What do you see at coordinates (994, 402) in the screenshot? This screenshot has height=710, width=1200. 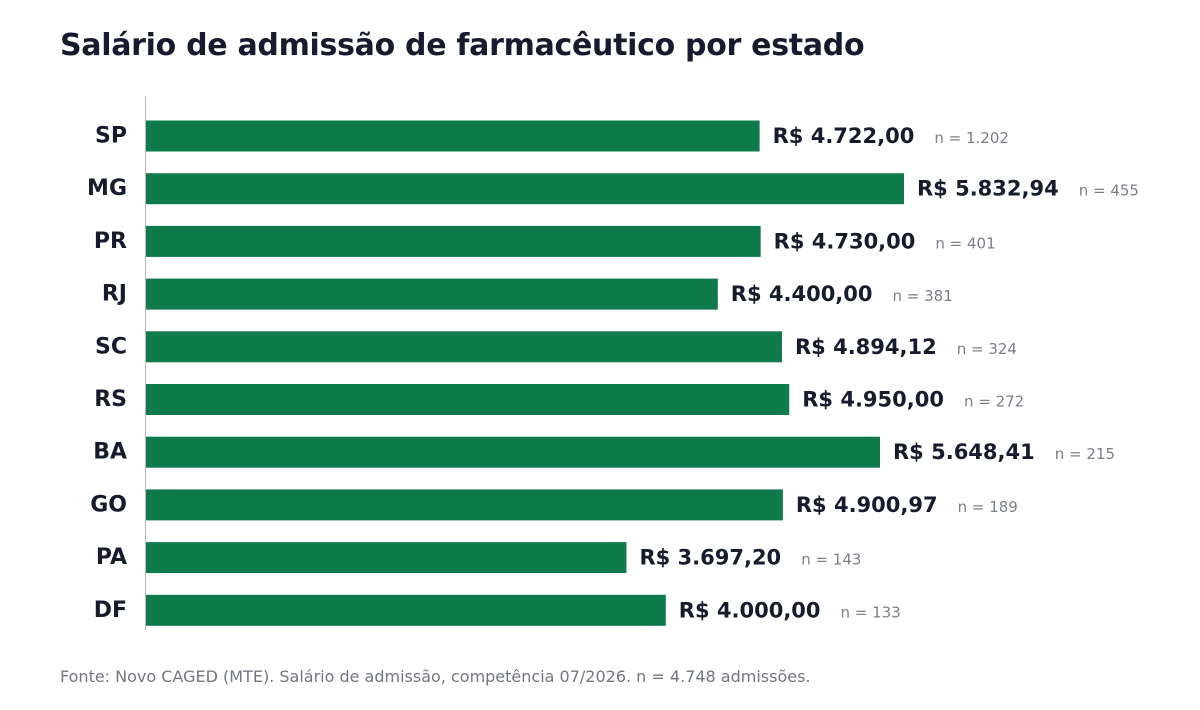 I see `sample-size-label: n = 272` at bounding box center [994, 402].